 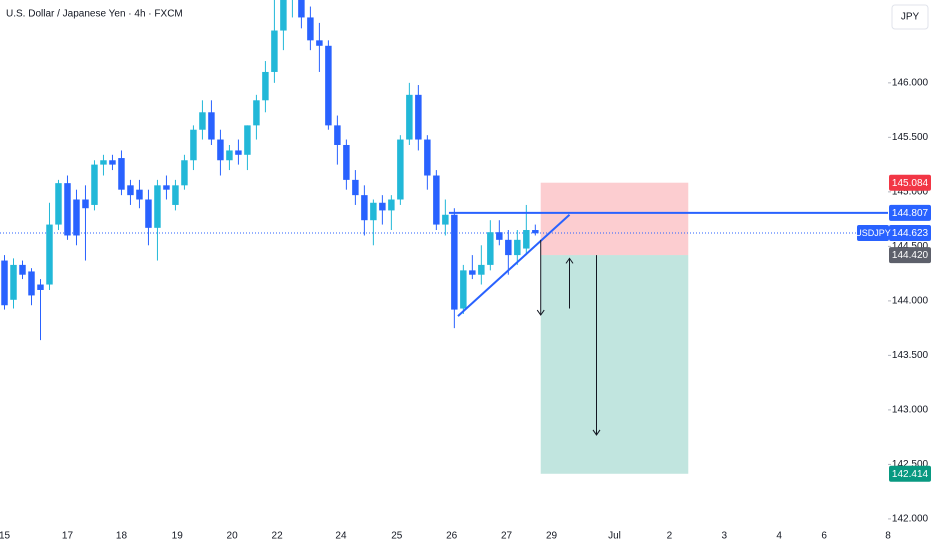 I want to click on x-tick-label: 15, so click(x=5, y=536).